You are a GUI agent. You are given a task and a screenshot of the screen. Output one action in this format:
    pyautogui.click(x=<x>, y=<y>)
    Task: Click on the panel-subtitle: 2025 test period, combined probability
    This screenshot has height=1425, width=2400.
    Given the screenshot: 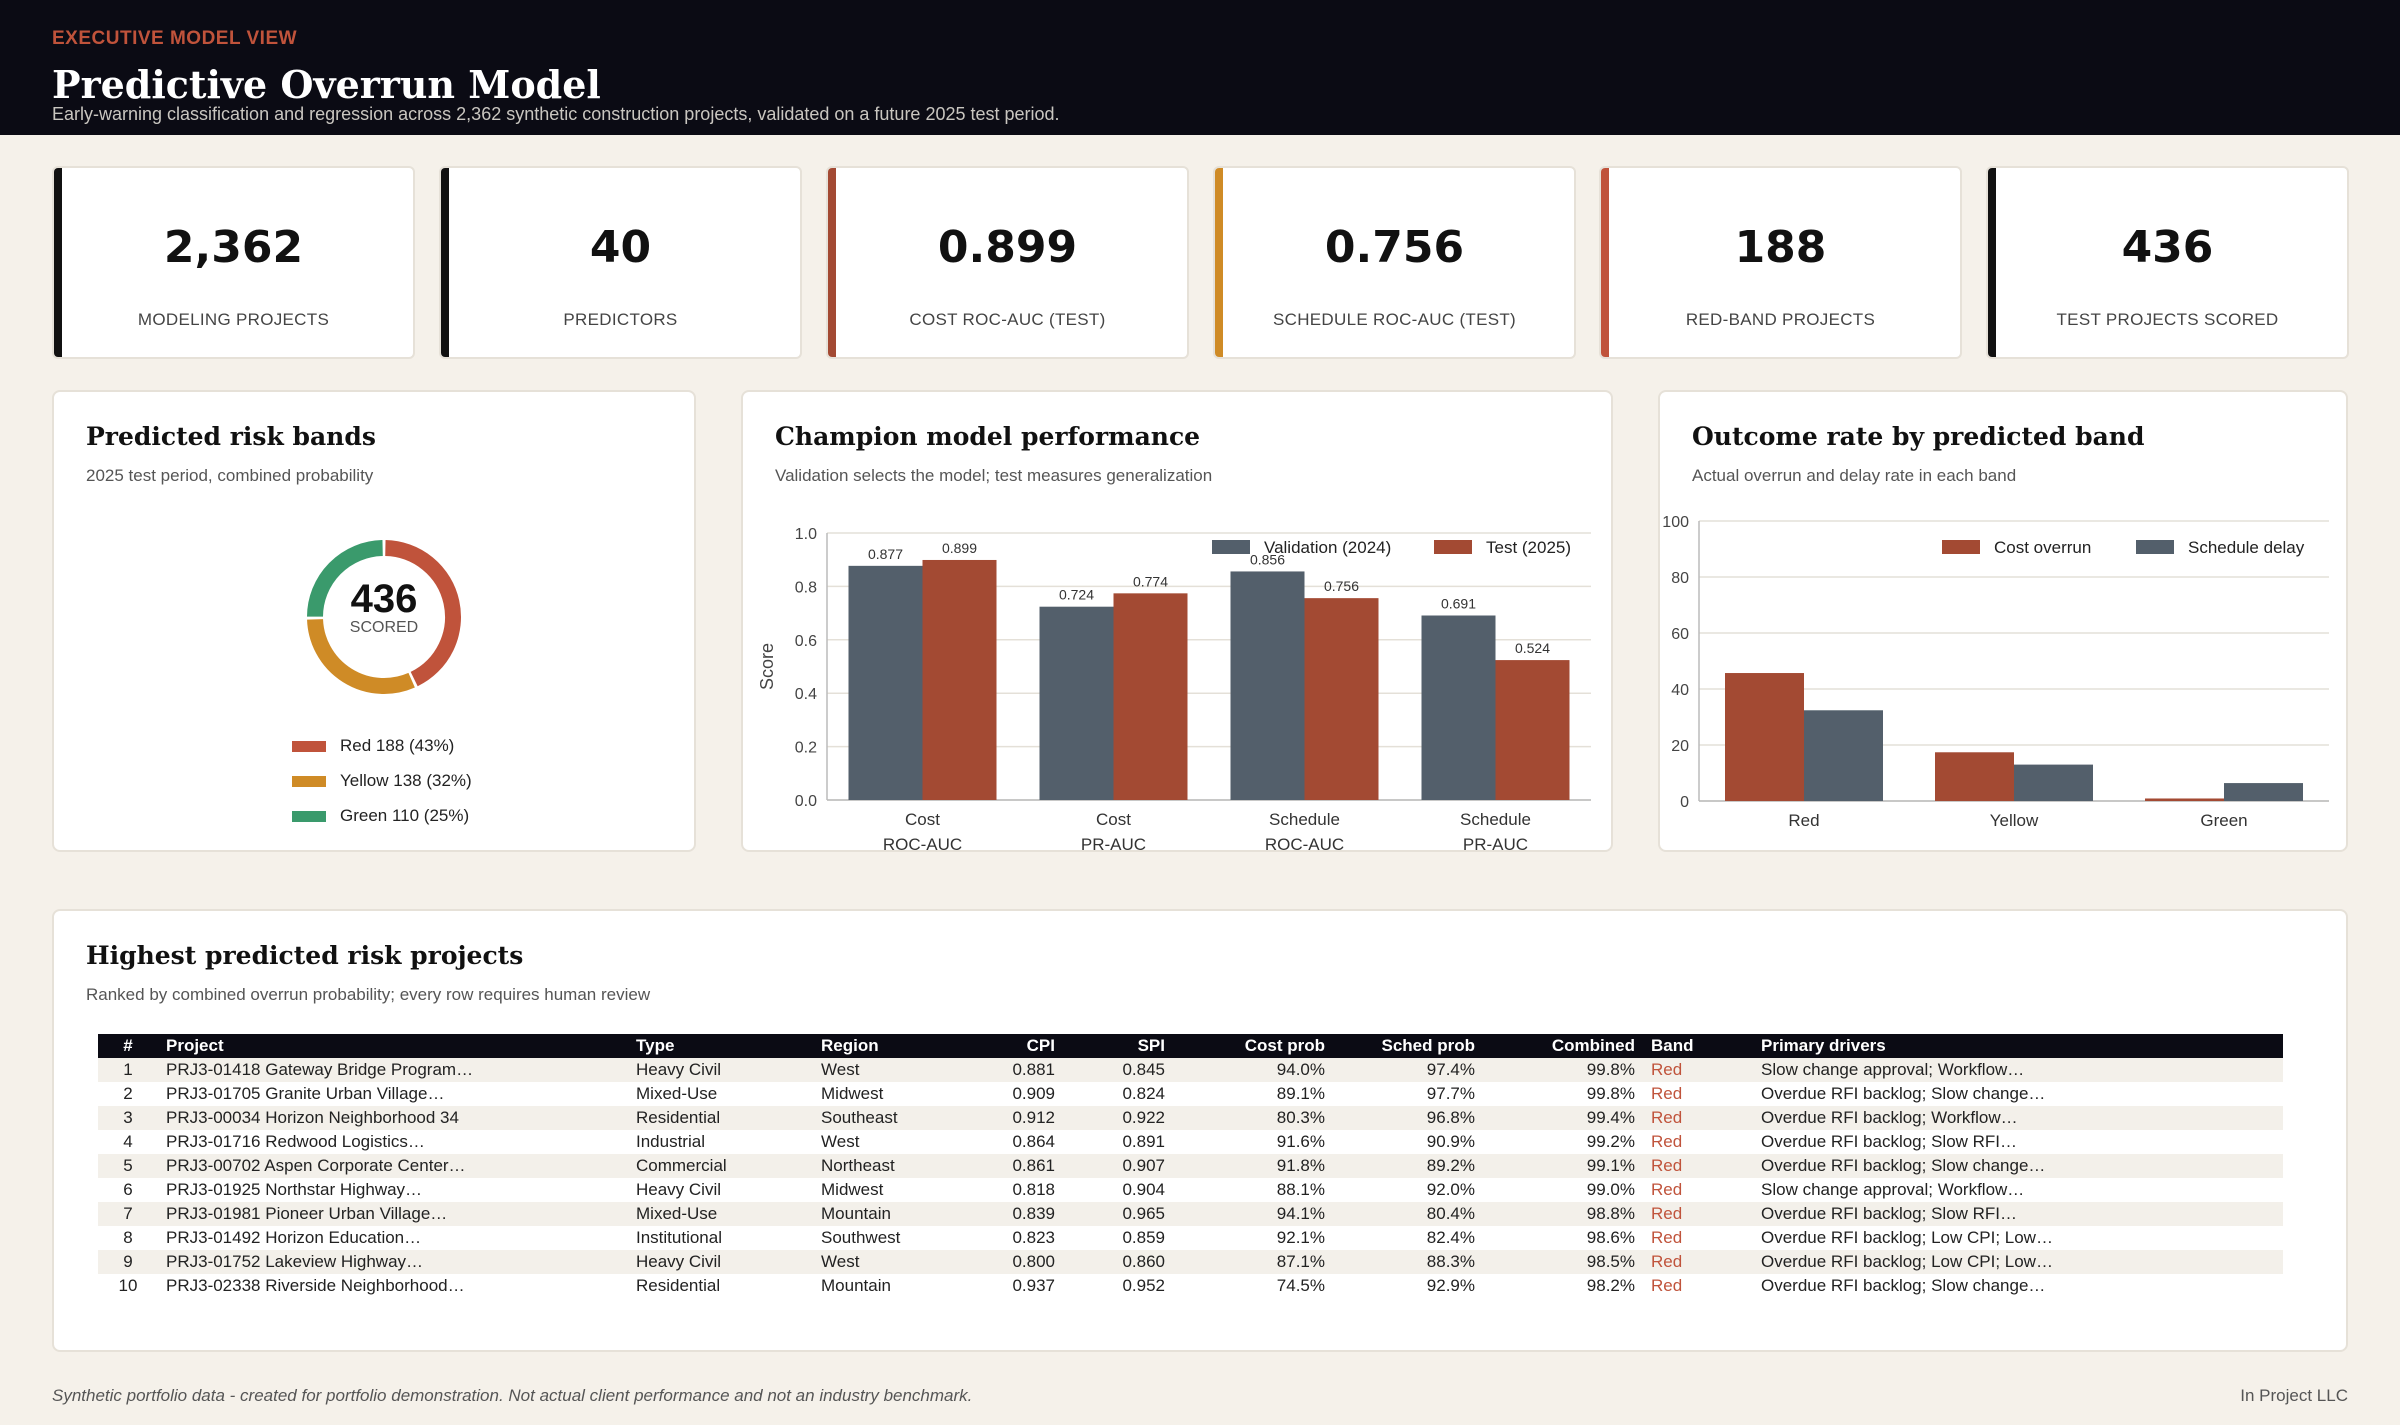 What is the action you would take?
    pyautogui.click(x=230, y=475)
    